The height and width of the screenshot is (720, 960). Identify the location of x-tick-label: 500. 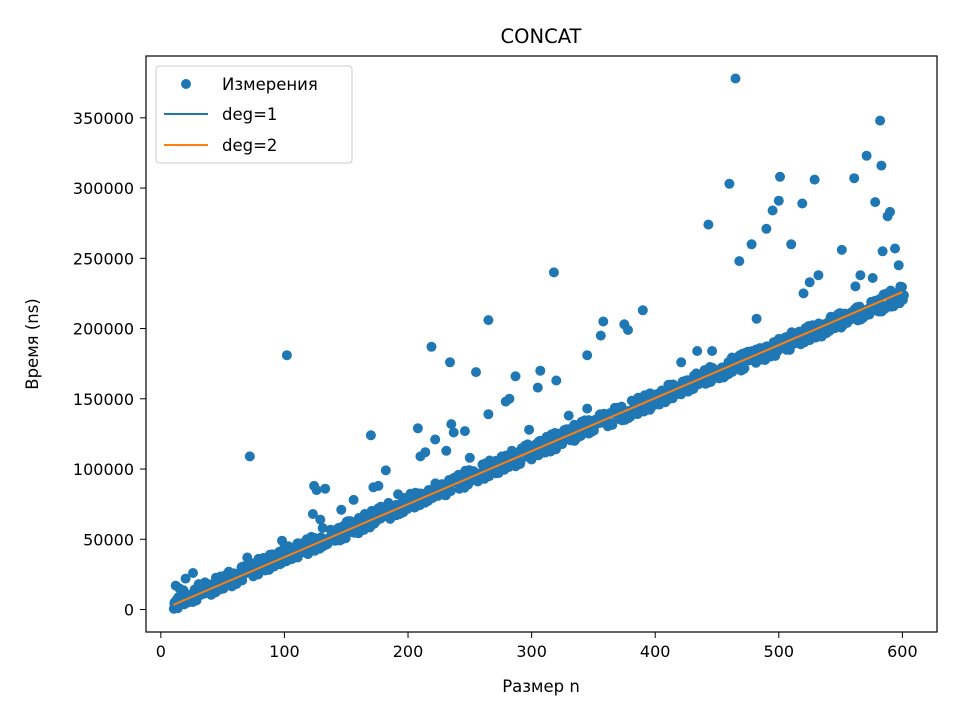
(779, 651).